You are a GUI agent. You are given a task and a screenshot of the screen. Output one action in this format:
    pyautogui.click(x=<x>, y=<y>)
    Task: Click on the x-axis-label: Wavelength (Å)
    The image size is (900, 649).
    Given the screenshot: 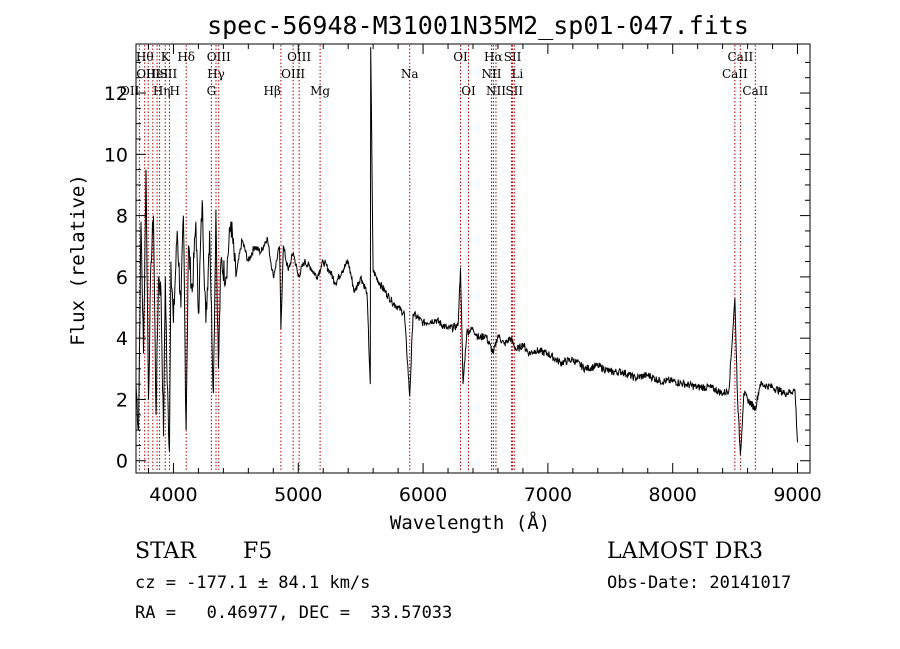 What is the action you would take?
    pyautogui.click(x=470, y=522)
    